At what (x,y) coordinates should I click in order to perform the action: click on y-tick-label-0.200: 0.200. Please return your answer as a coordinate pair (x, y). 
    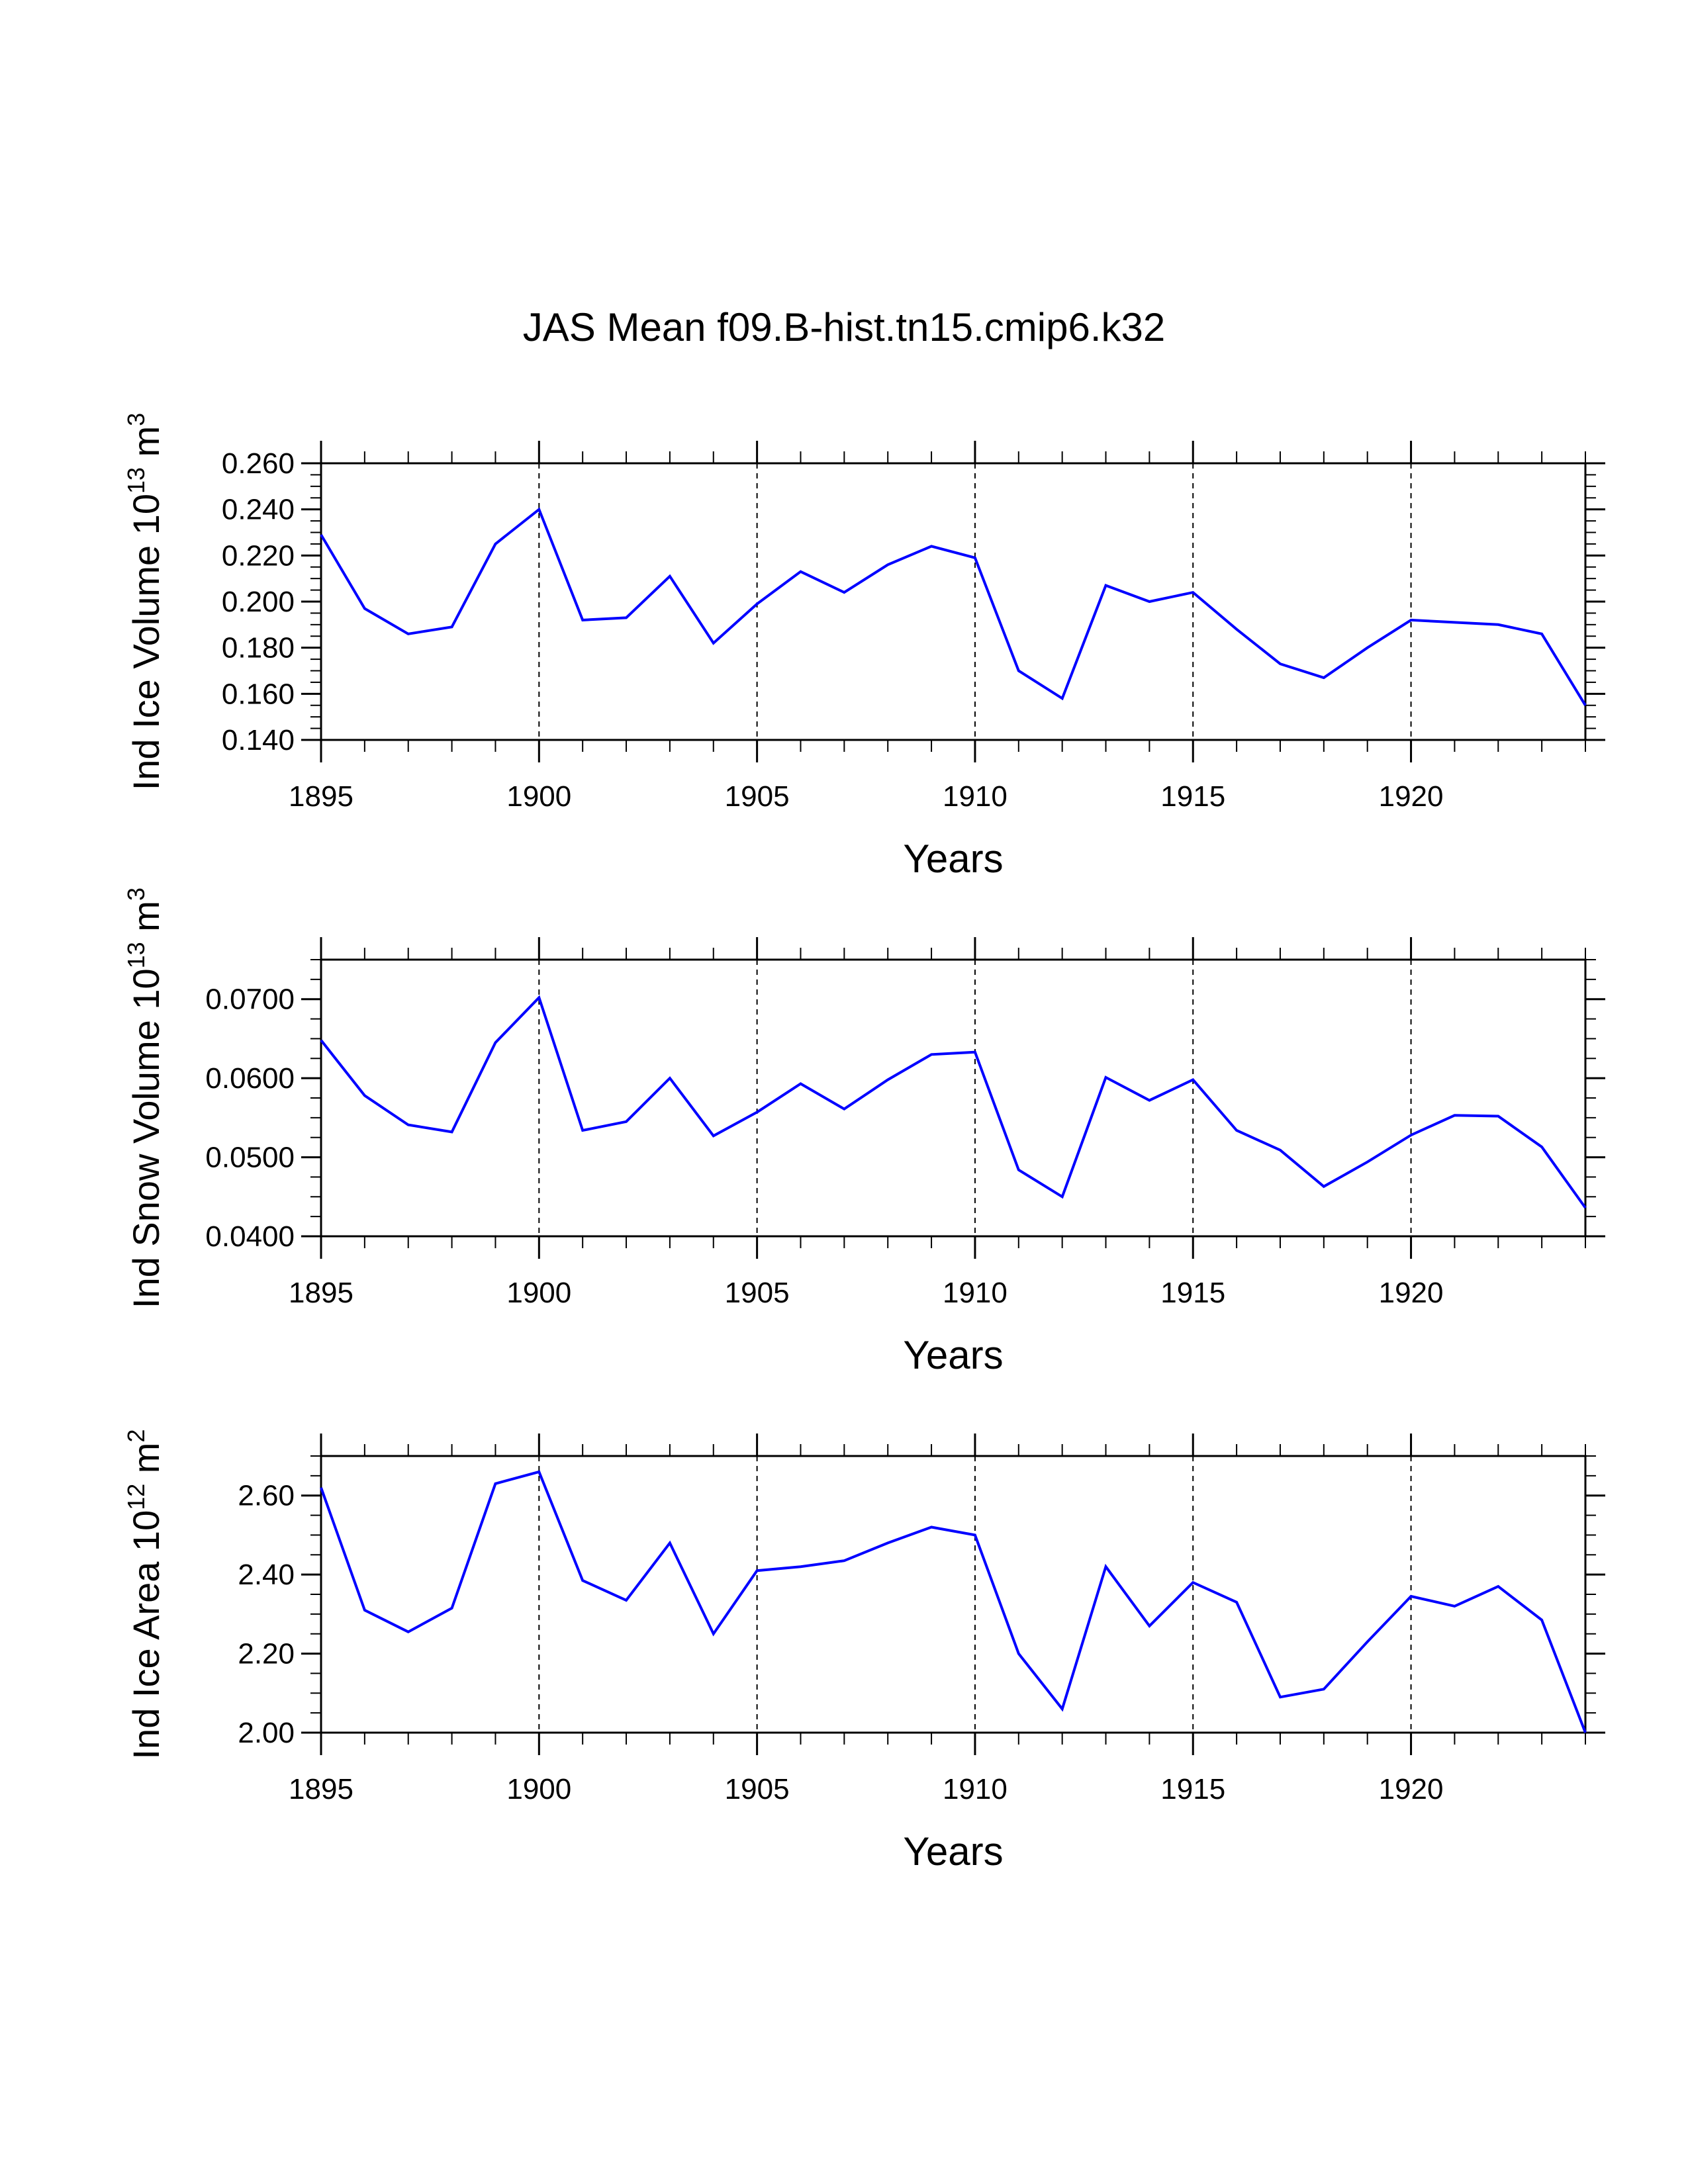
    Looking at the image, I should click on (258, 602).